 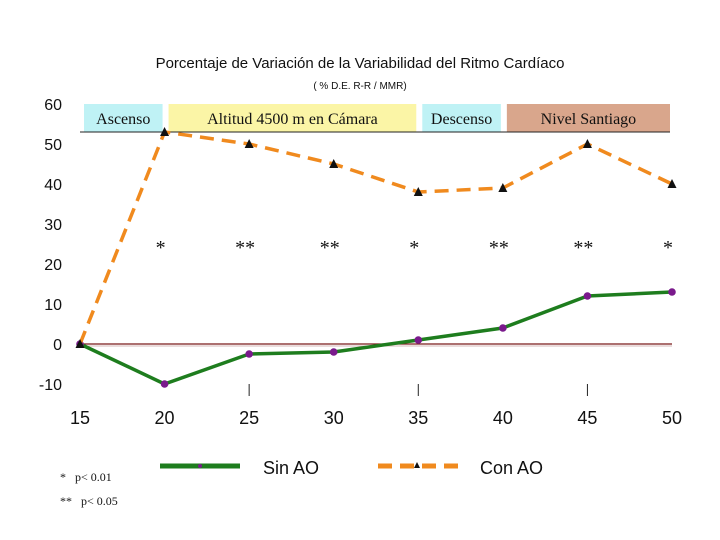 What do you see at coordinates (53, 145) in the screenshot?
I see `y-tick-label: 50` at bounding box center [53, 145].